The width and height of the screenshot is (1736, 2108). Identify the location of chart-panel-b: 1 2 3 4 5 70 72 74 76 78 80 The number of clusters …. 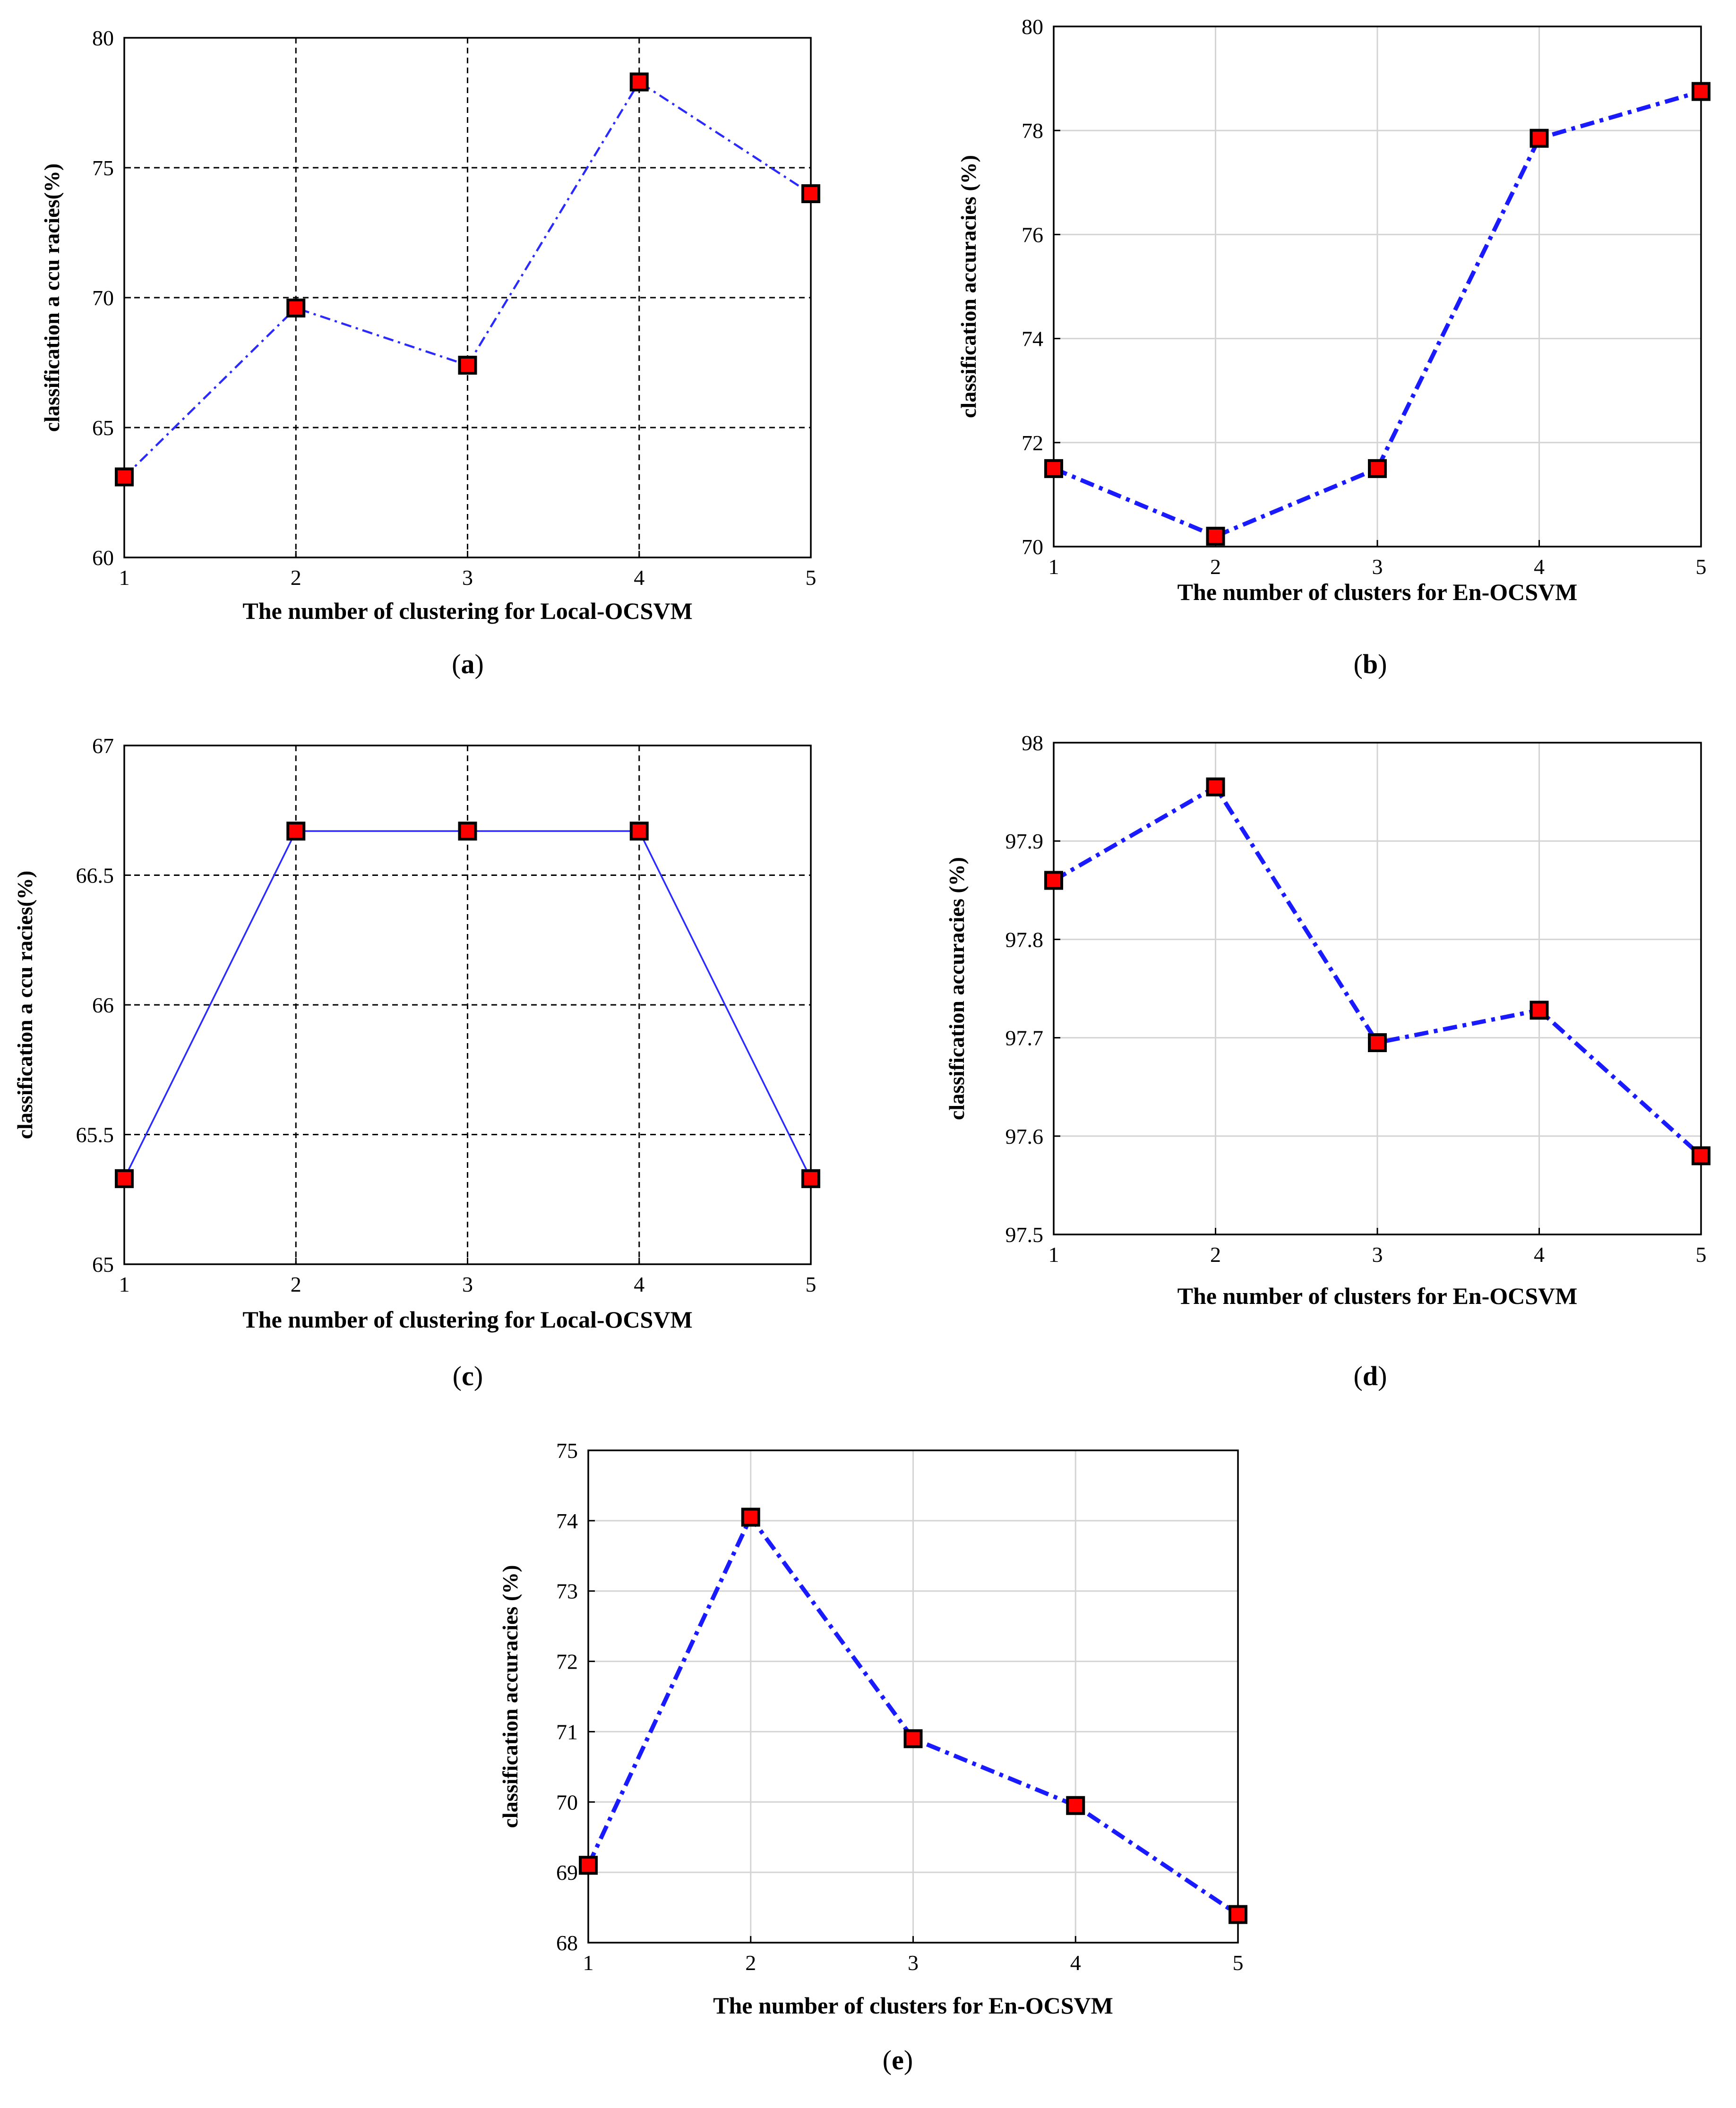
(1333, 347).